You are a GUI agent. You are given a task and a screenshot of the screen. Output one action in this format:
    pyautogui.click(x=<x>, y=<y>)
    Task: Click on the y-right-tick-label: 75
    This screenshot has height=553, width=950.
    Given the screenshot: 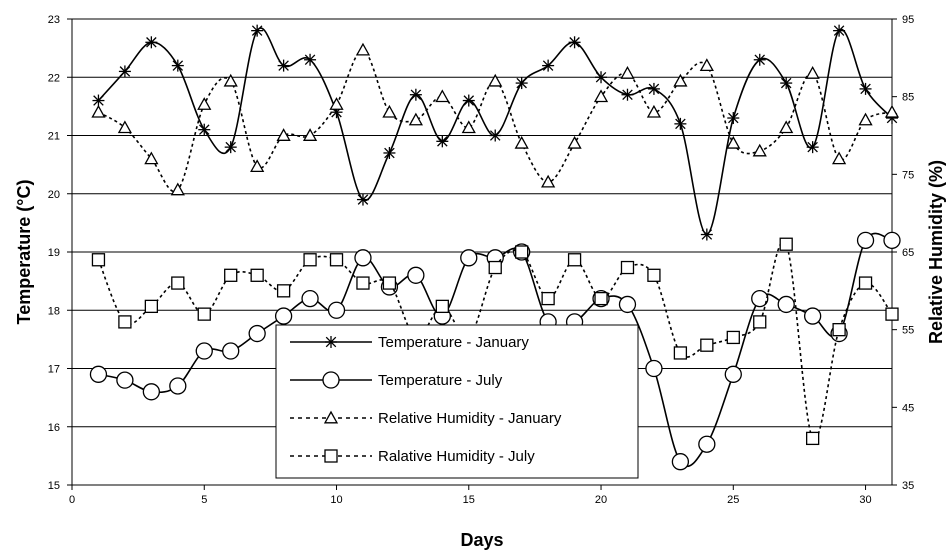 What is the action you would take?
    pyautogui.click(x=908, y=175)
    